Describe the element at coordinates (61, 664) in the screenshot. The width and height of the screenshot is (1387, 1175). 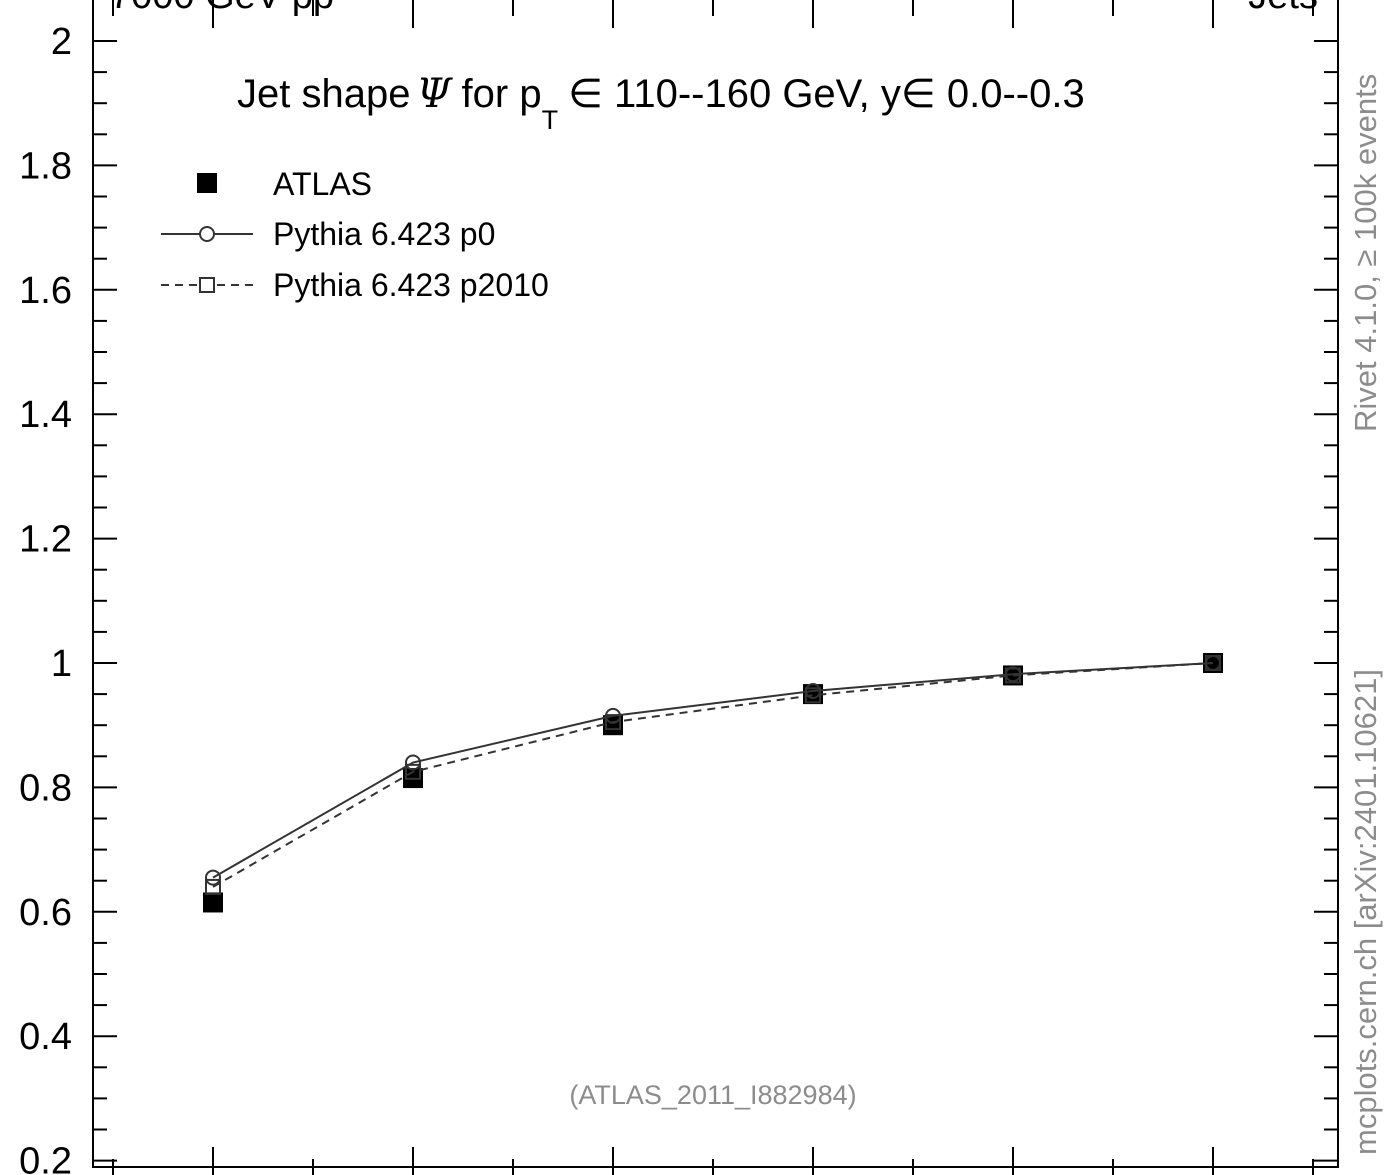
I see `y-tick-label: 1` at that location.